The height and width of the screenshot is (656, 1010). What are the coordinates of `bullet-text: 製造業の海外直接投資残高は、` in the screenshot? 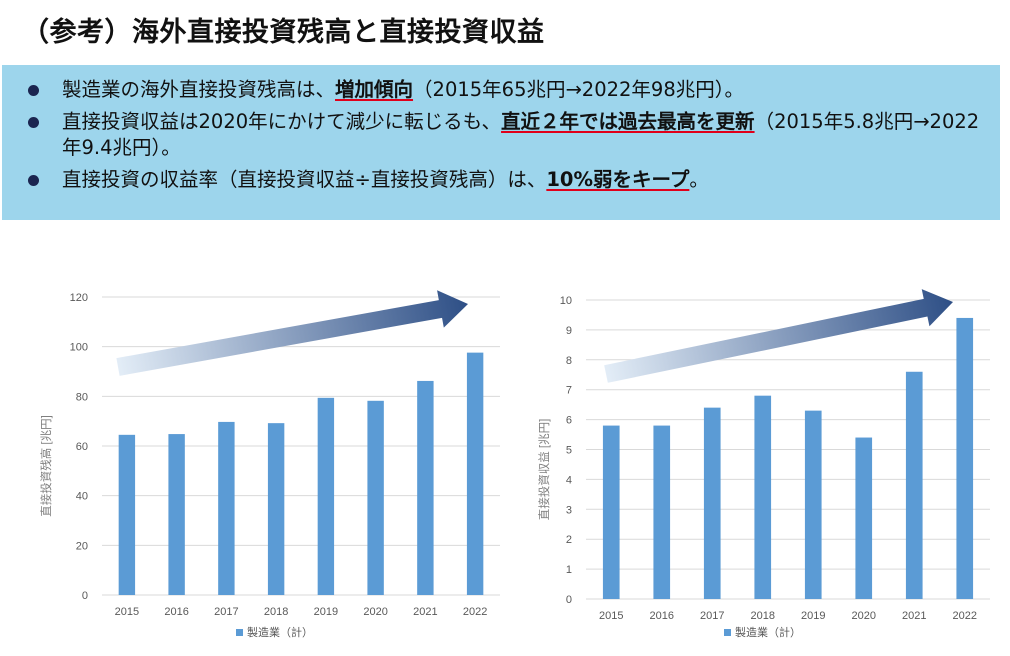 It's located at (199, 89).